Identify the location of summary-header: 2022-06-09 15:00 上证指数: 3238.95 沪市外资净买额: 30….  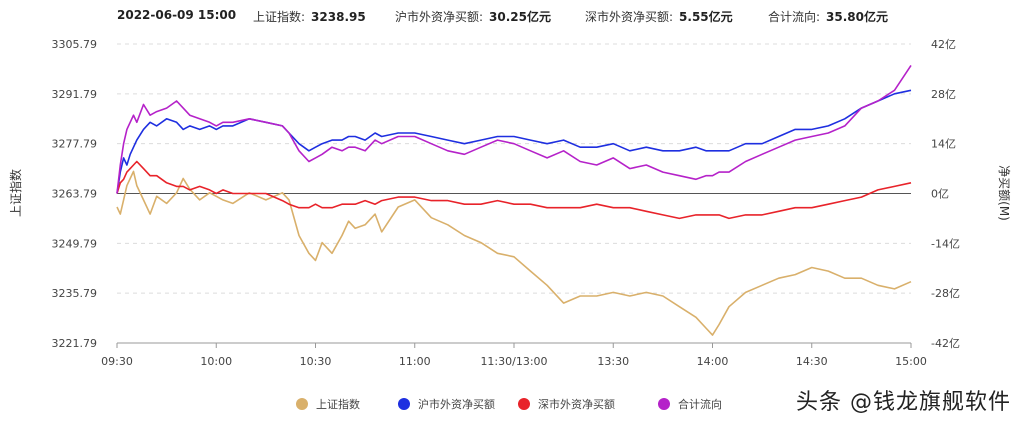
(512, 18).